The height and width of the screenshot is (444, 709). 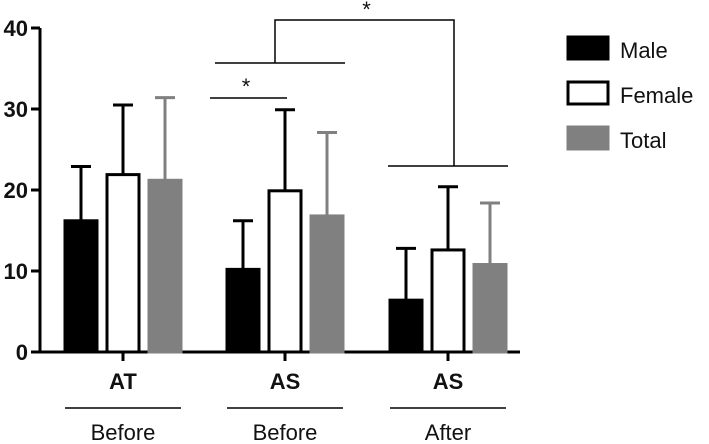 I want to click on group-label: After, so click(x=448, y=432).